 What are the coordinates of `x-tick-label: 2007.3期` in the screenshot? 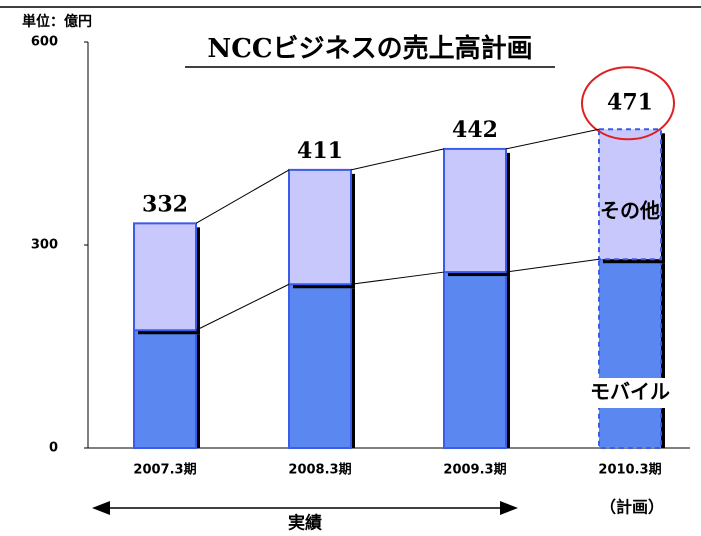 It's located at (164, 470).